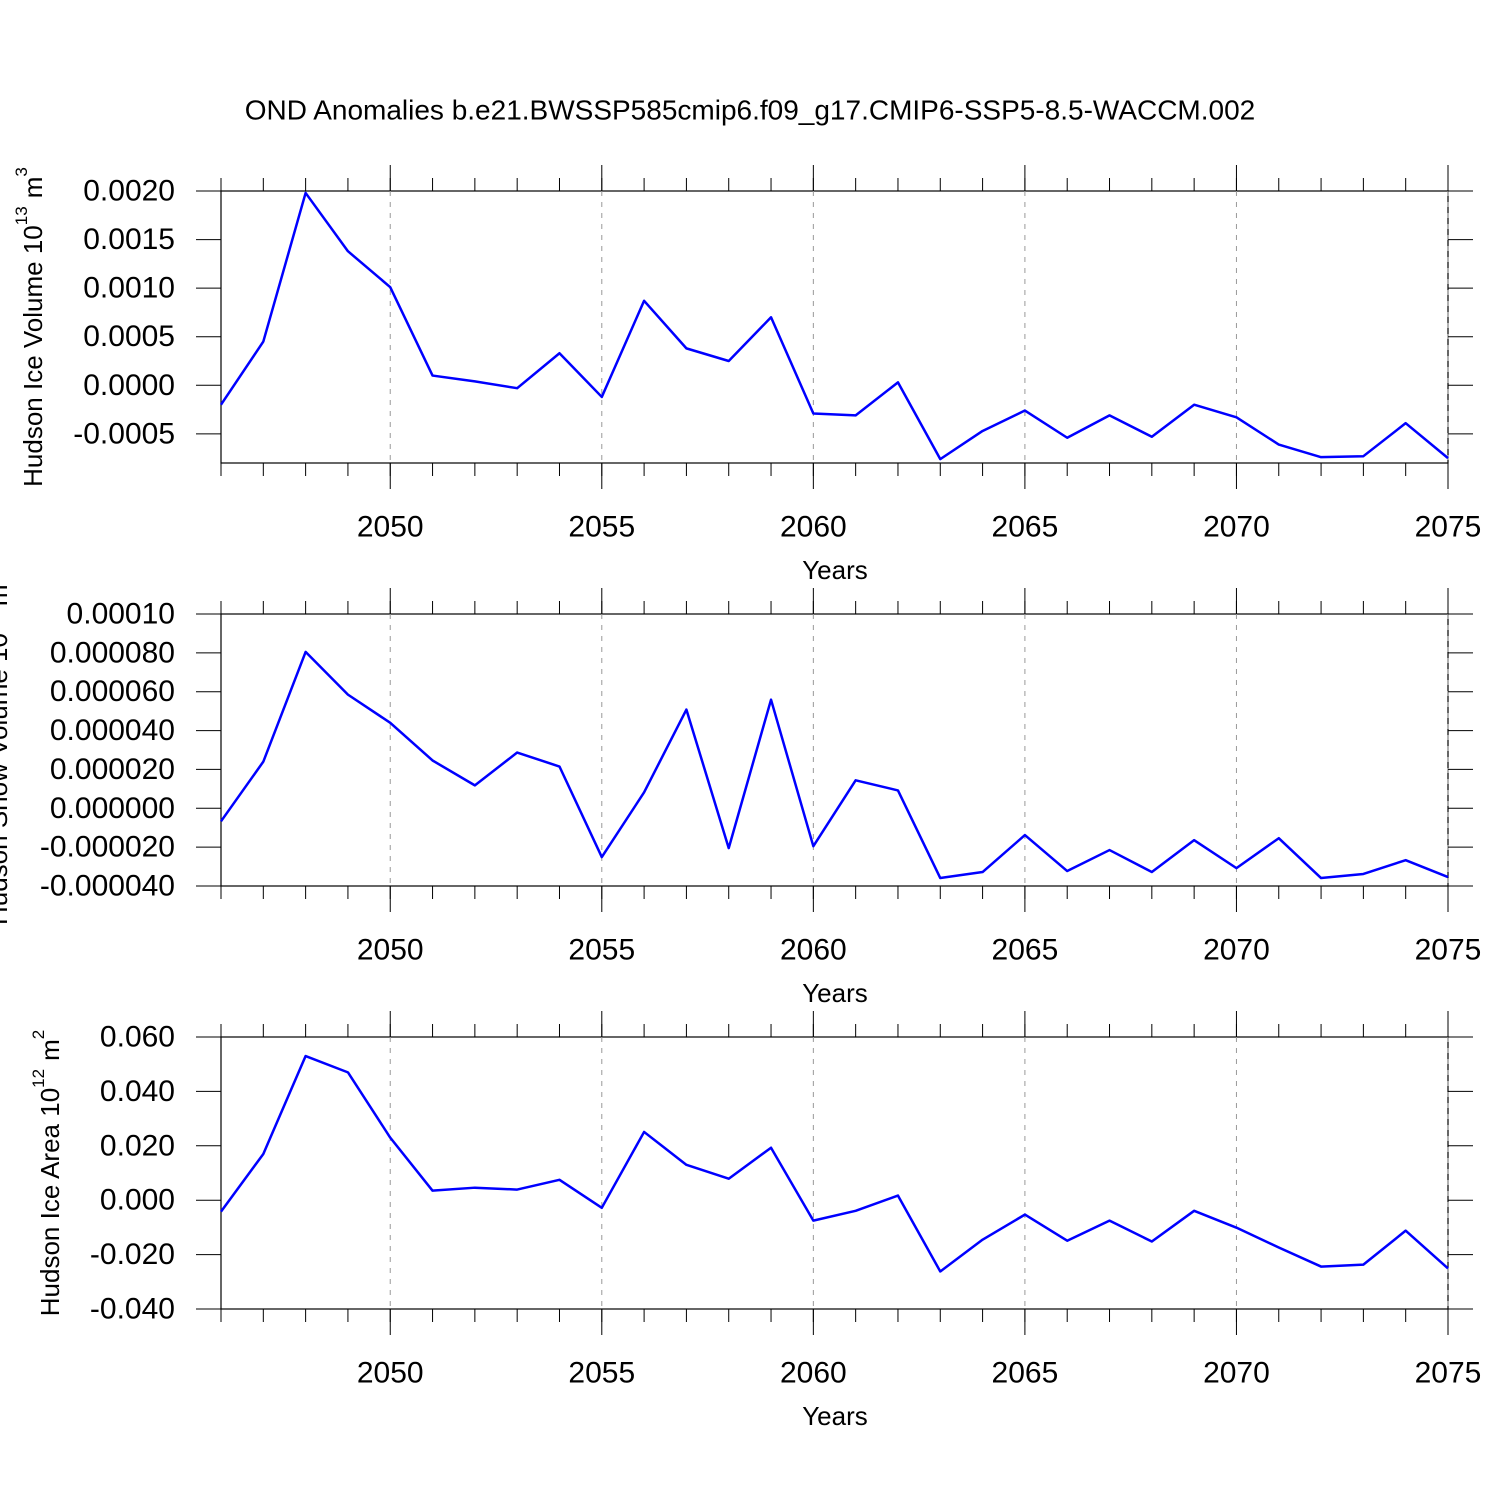 This screenshot has width=1500, height=1500. Describe the element at coordinates (124, 433) in the screenshot. I see `y-tick-label: -0.0005` at that location.